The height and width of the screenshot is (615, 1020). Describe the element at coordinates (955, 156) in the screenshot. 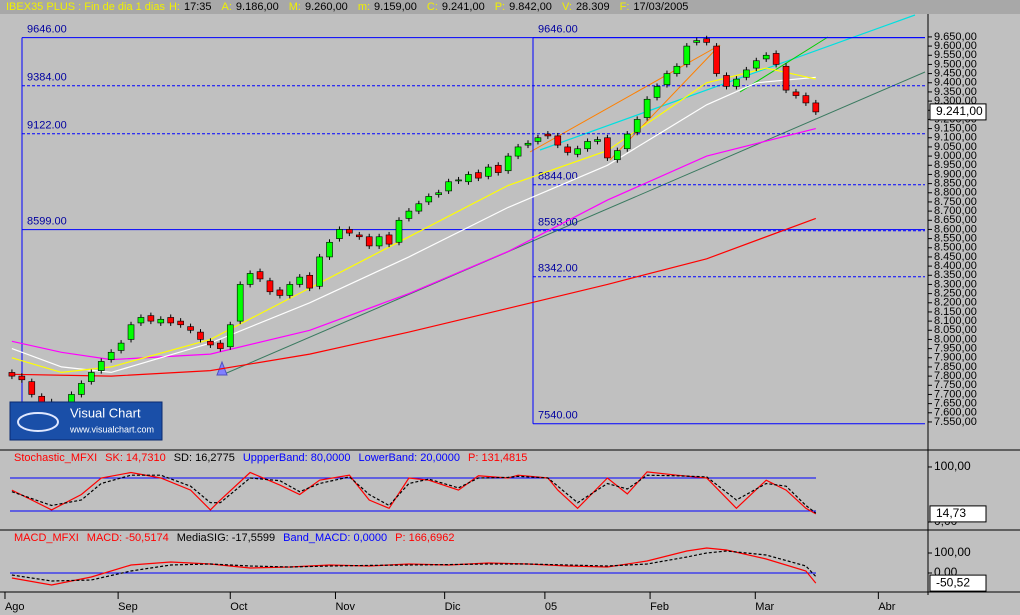

I see `y-tick-label: 9.000,00` at that location.